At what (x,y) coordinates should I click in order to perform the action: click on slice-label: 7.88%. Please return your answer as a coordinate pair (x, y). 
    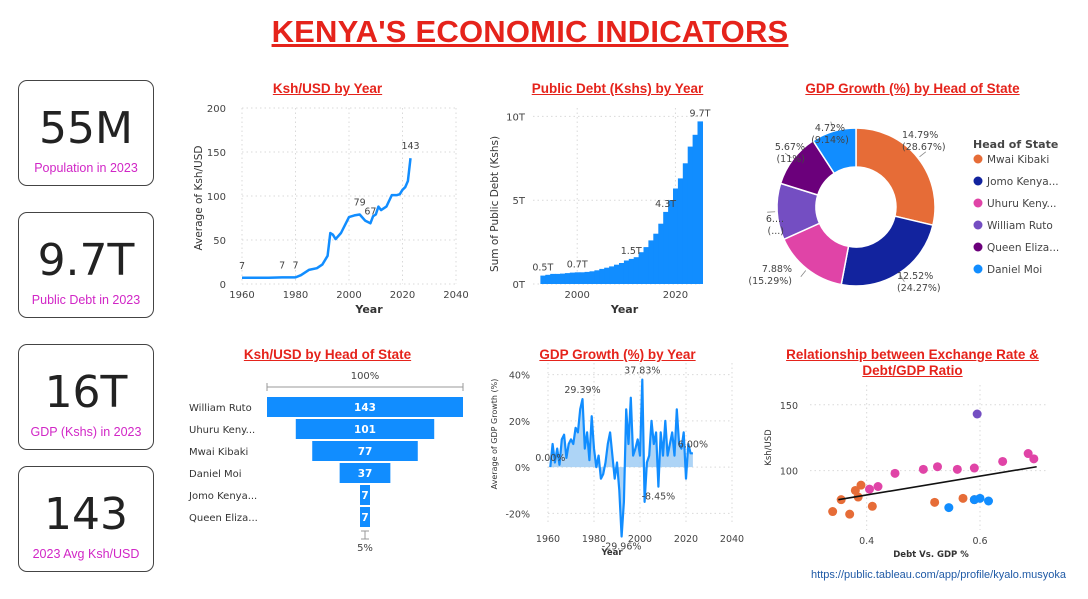
    Looking at the image, I should click on (777, 269).